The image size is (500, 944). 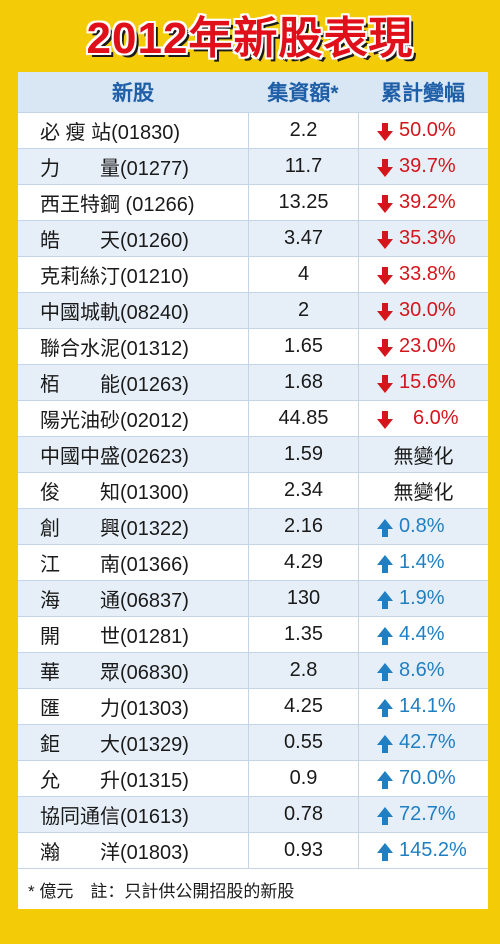 I want to click on stock-name-cell: 開 世(01281), so click(x=114, y=637).